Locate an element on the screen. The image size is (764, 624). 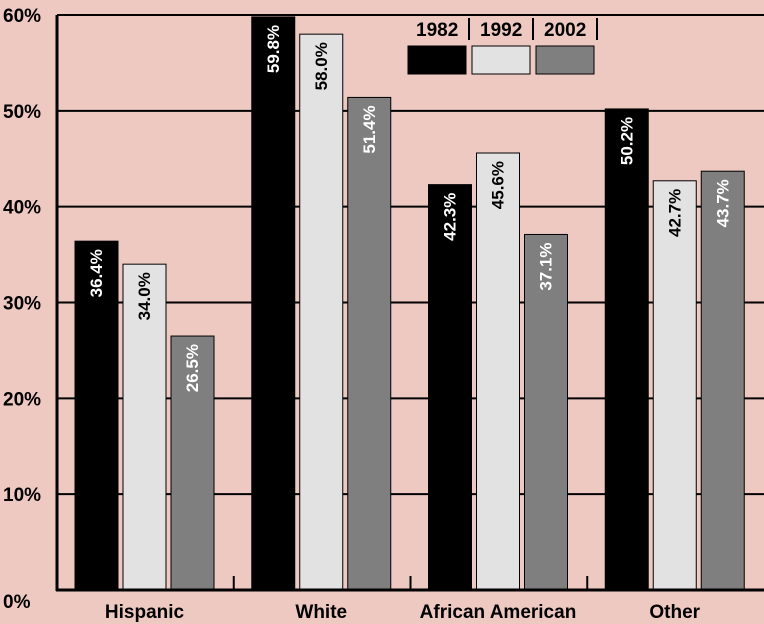
data-label: 37.1% is located at coordinates (546, 266).